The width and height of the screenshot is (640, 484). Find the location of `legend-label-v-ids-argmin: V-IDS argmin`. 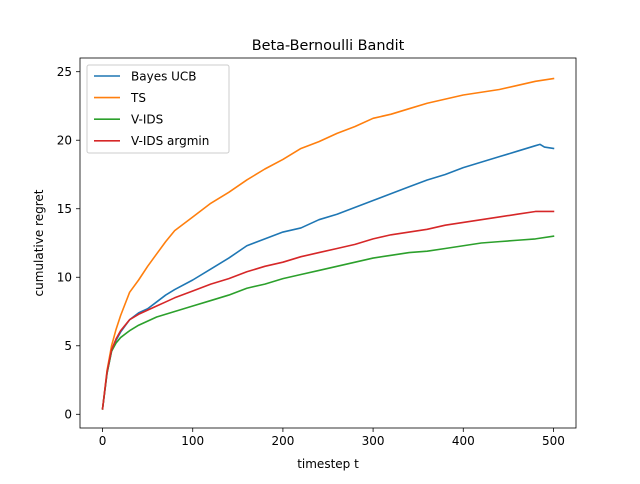

legend-label-v-ids-argmin: V-IDS argmin is located at coordinates (170, 141).